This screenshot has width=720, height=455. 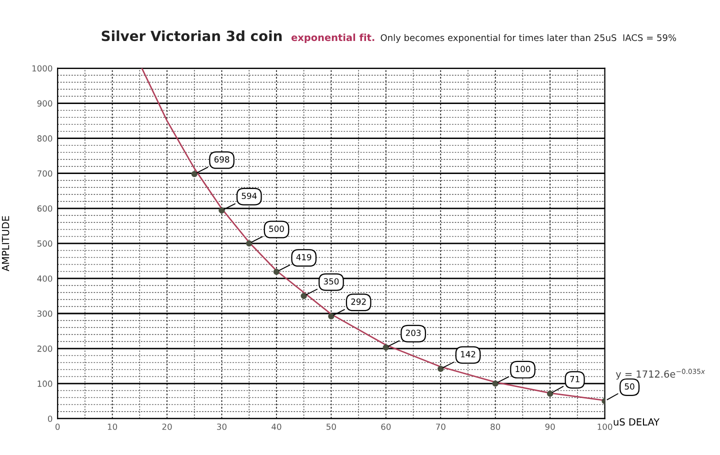 I want to click on text: y = 1712.6e$^{−0.035x}$, so click(x=661, y=374).